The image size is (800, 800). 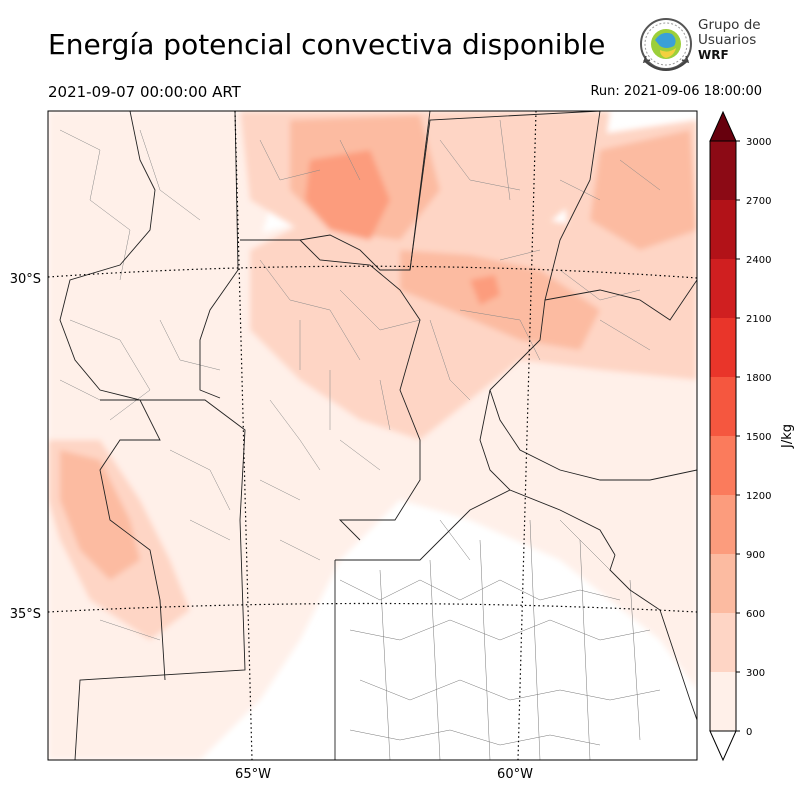 I want to click on colorbar-under-arrow, so click(x=723, y=746).